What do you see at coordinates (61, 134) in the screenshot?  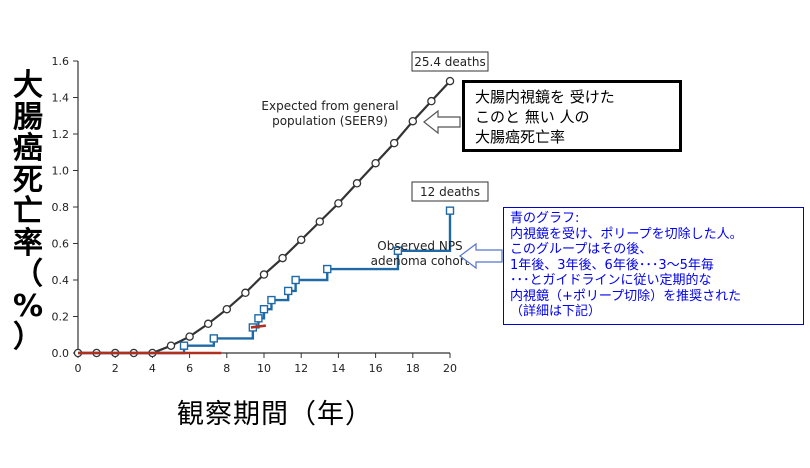 I see `y-tick-label: 1.2` at bounding box center [61, 134].